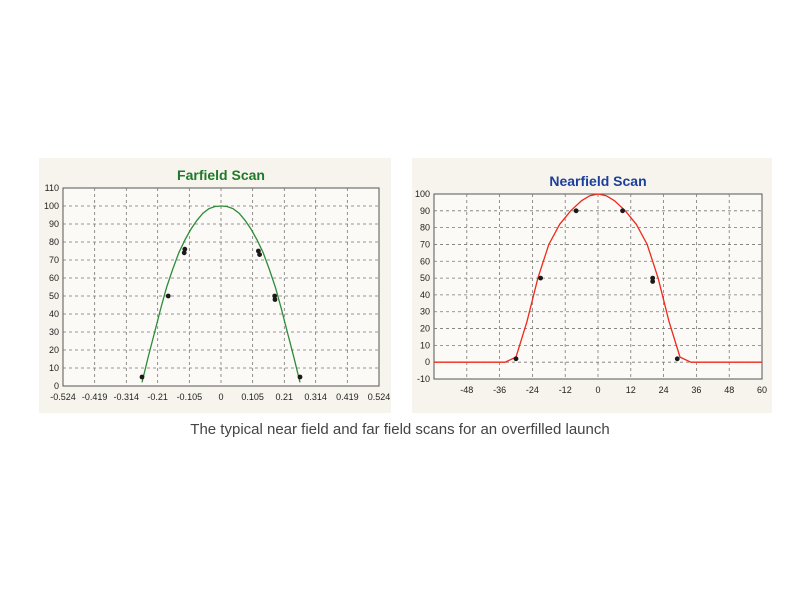 The width and height of the screenshot is (800, 600). I want to click on x-tick-label: 60, so click(762, 390).